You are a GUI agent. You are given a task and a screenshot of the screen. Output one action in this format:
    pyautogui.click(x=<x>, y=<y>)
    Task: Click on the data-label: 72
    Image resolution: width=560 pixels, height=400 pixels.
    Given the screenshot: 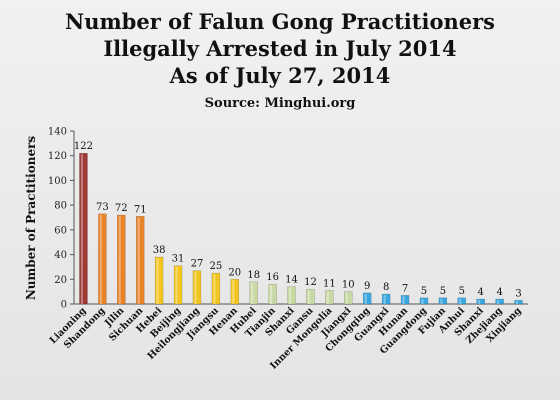 What is the action you would take?
    pyautogui.click(x=121, y=208)
    